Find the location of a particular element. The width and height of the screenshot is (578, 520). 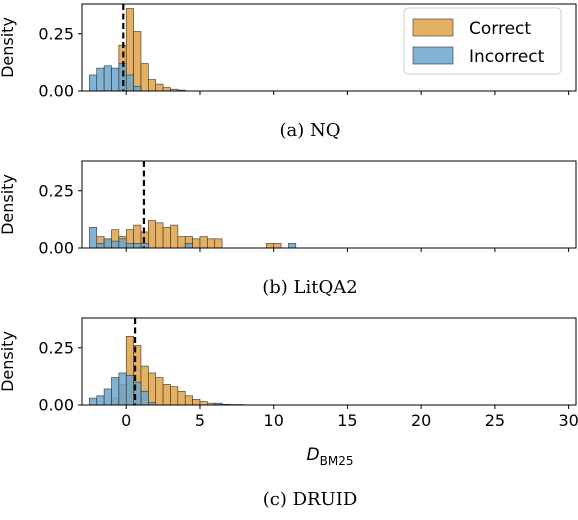

x-tick-label: 15 is located at coordinates (347, 420).